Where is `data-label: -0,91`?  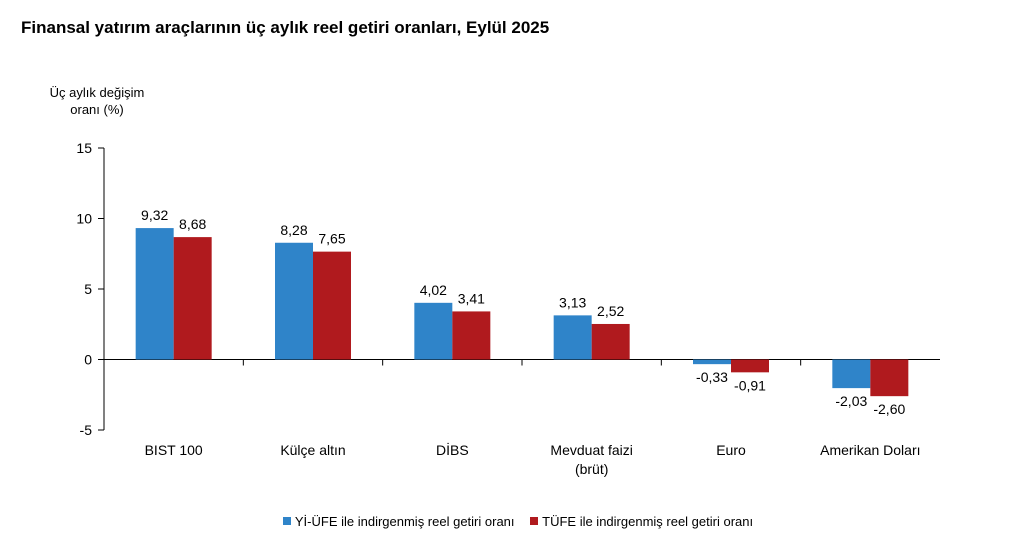
data-label: -0,91 is located at coordinates (750, 385).